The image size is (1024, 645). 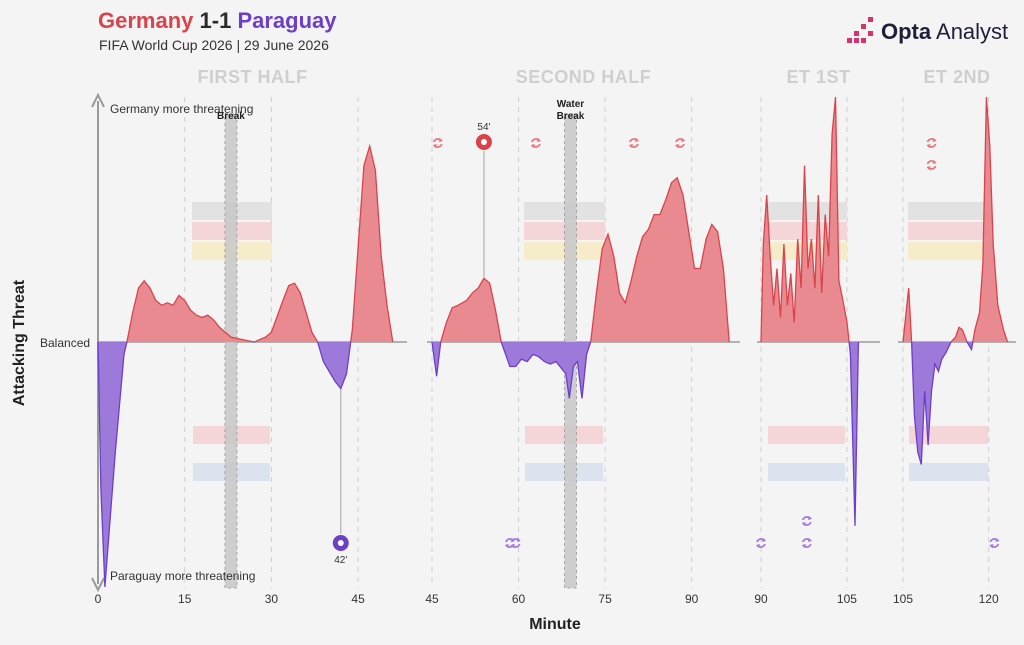 What do you see at coordinates (584, 77) in the screenshot?
I see `period-title: SECOND HALF` at bounding box center [584, 77].